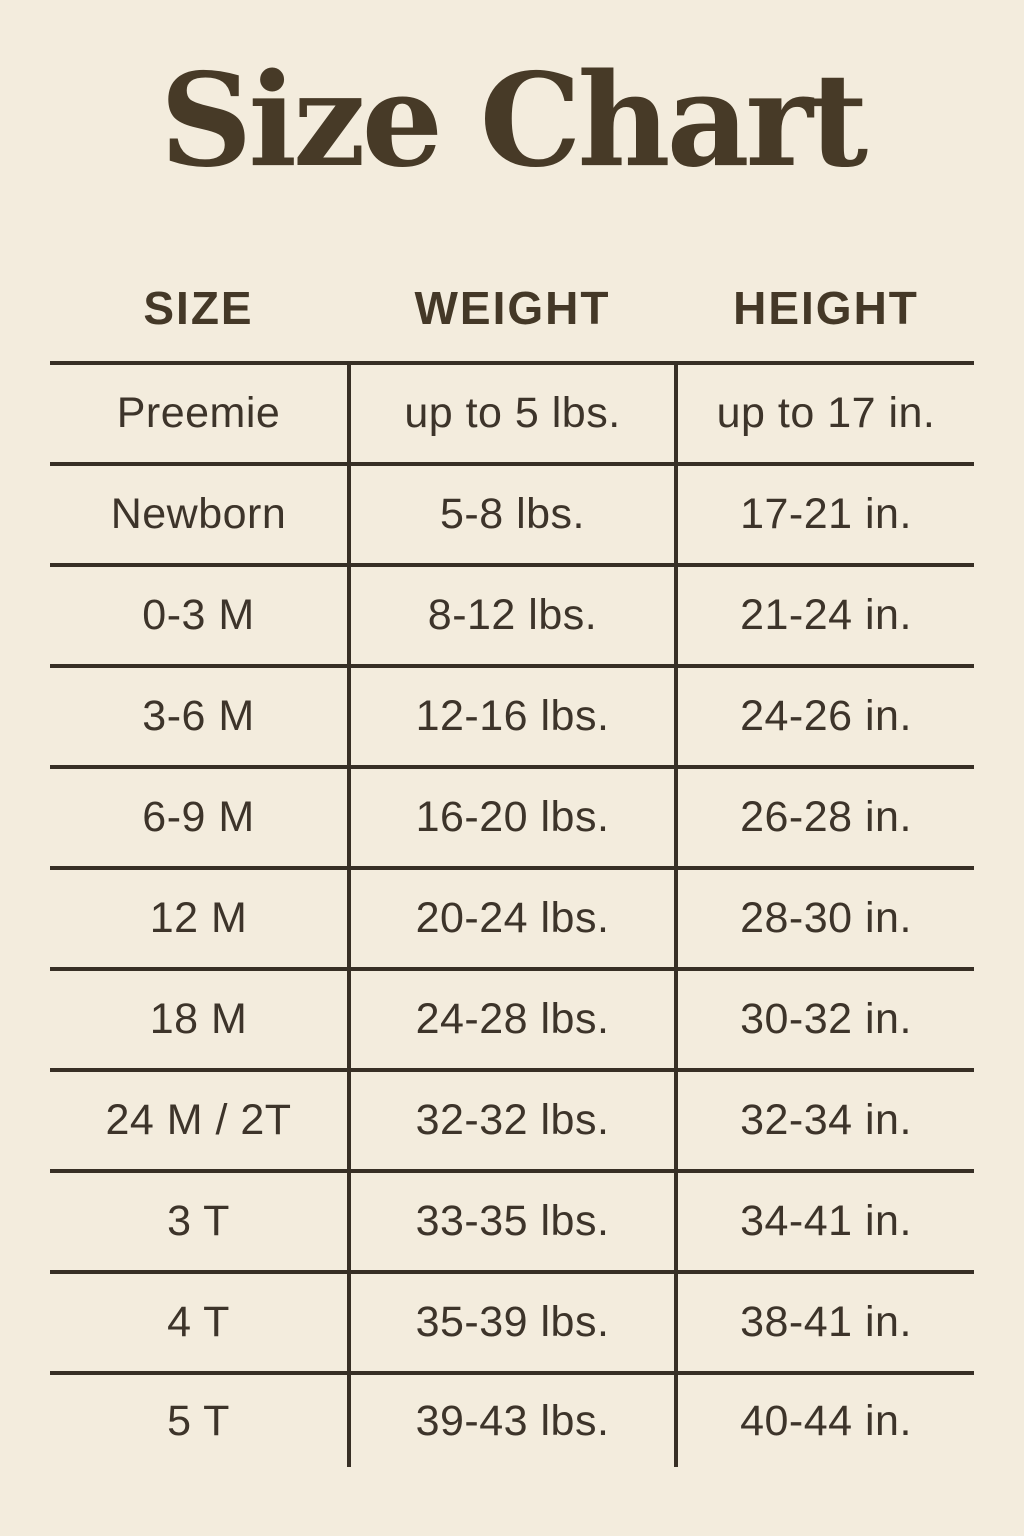 This screenshot has height=1536, width=1024. I want to click on height-cell: 40-44 in., so click(826, 1420).